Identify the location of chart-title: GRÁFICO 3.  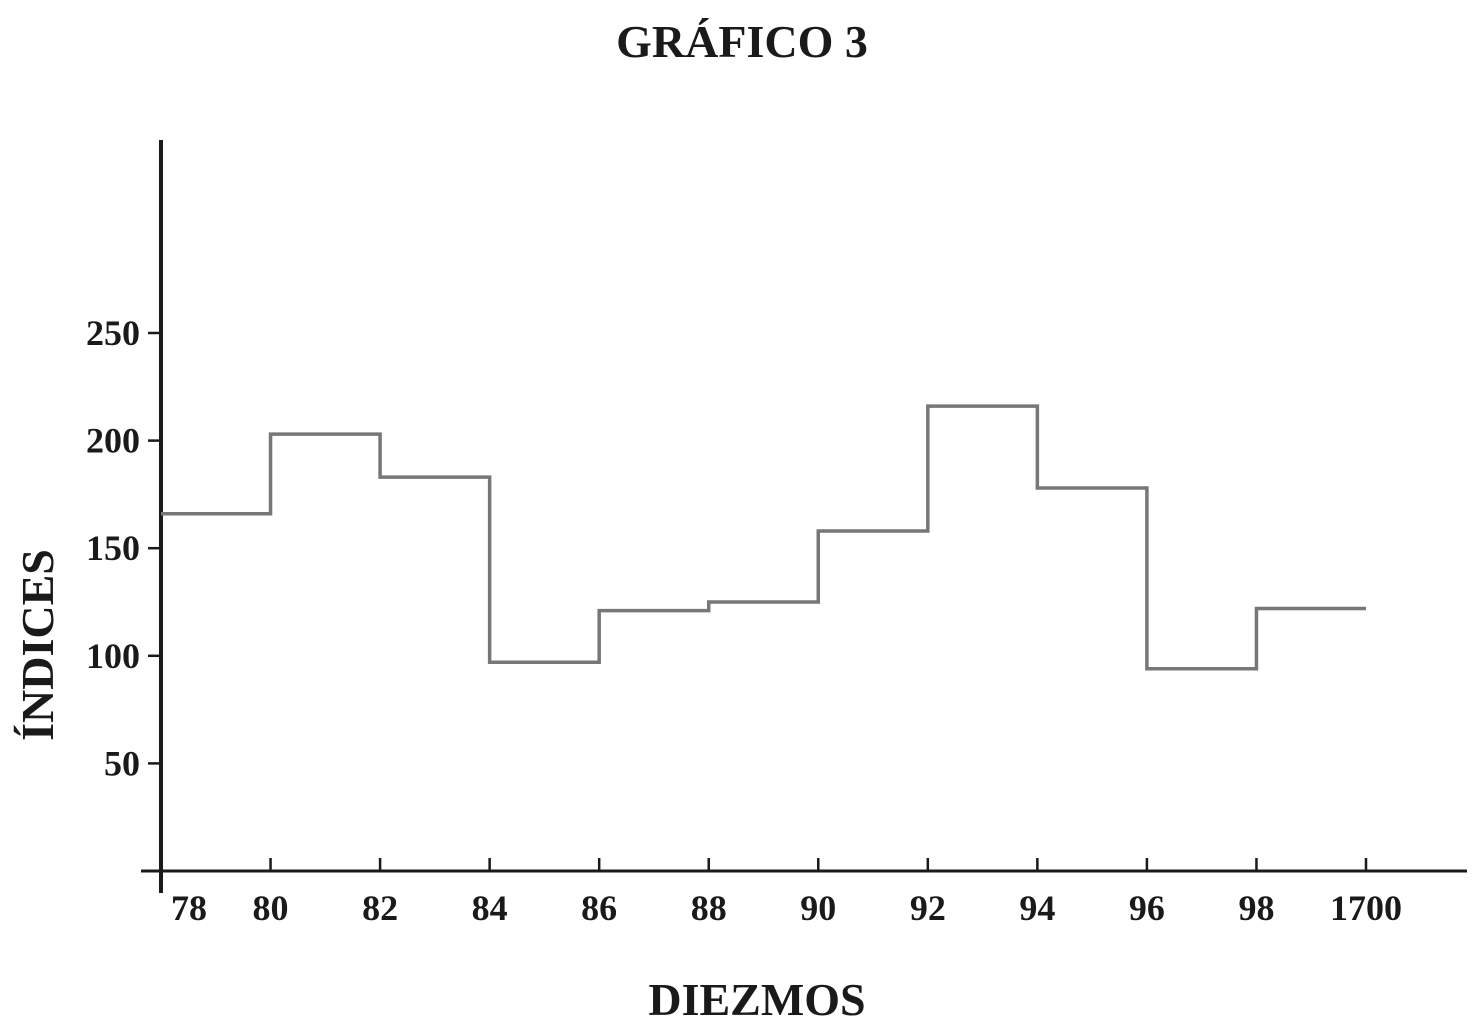
(742, 41).